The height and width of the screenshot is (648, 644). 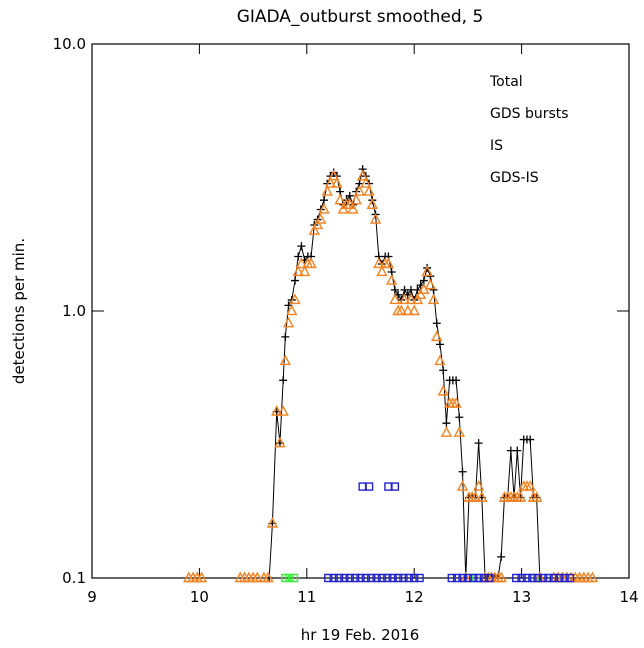 I want to click on legend-entry: IS, so click(x=496, y=146).